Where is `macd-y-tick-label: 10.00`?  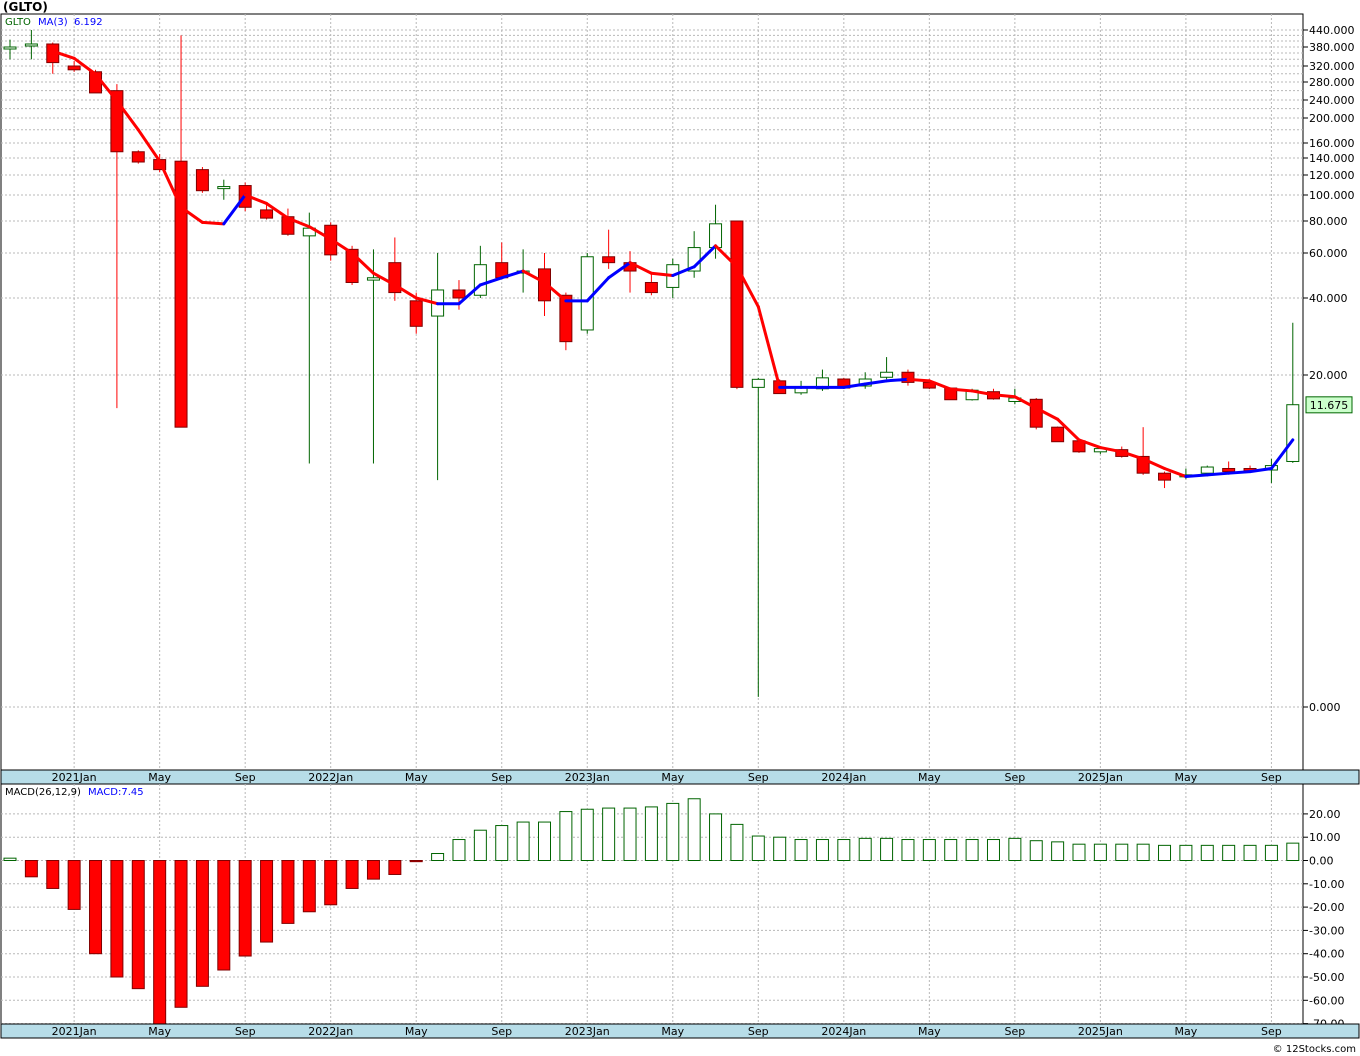 macd-y-tick-label: 10.00 is located at coordinates (1325, 837).